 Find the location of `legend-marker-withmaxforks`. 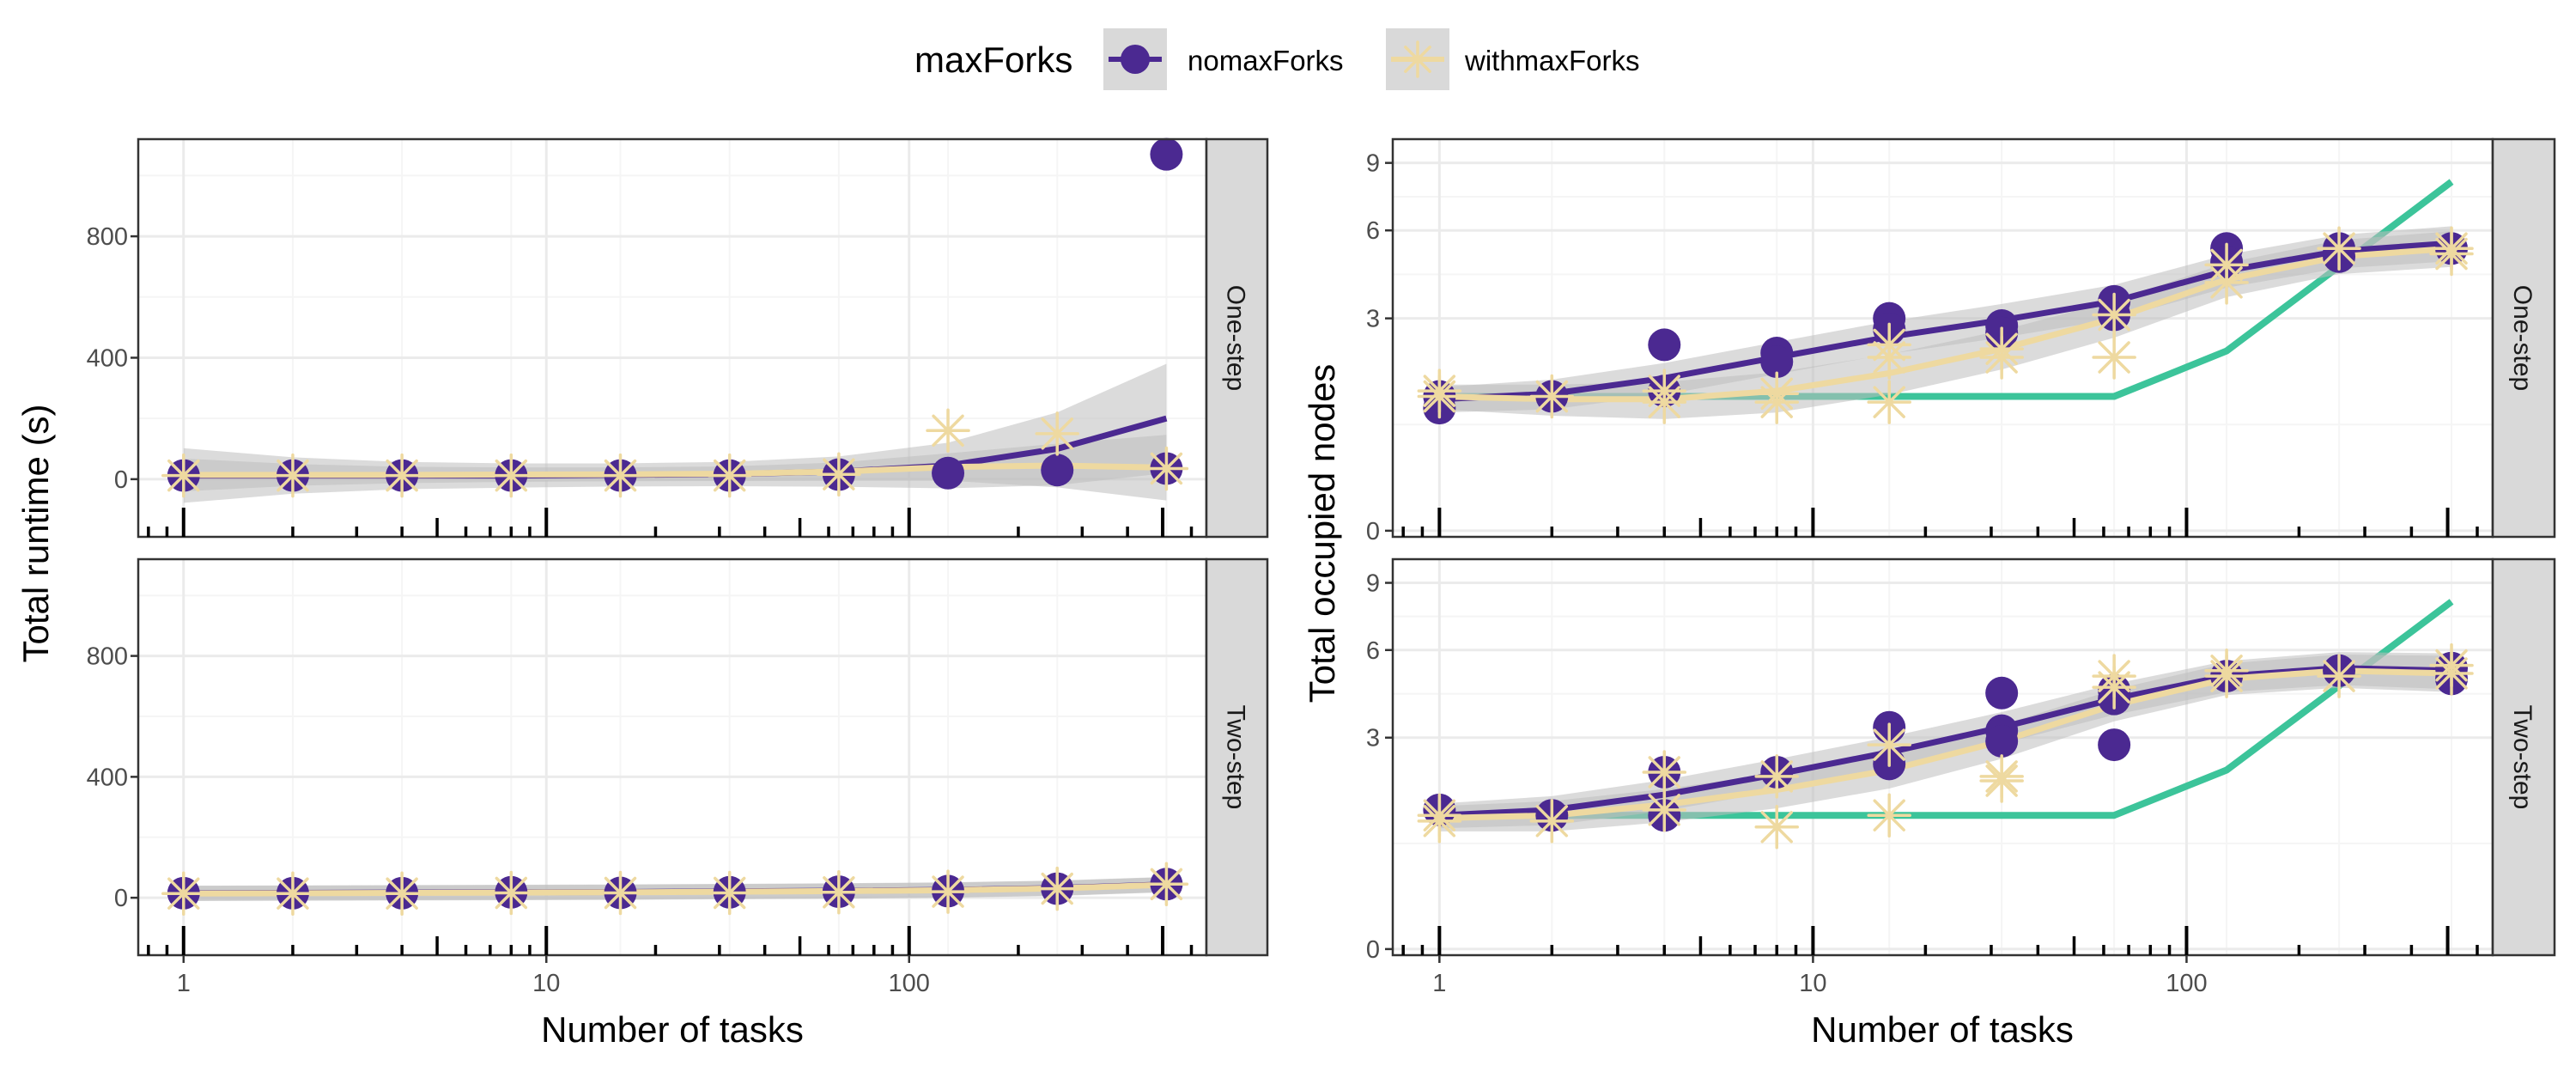

legend-marker-withmaxforks is located at coordinates (1418, 59).